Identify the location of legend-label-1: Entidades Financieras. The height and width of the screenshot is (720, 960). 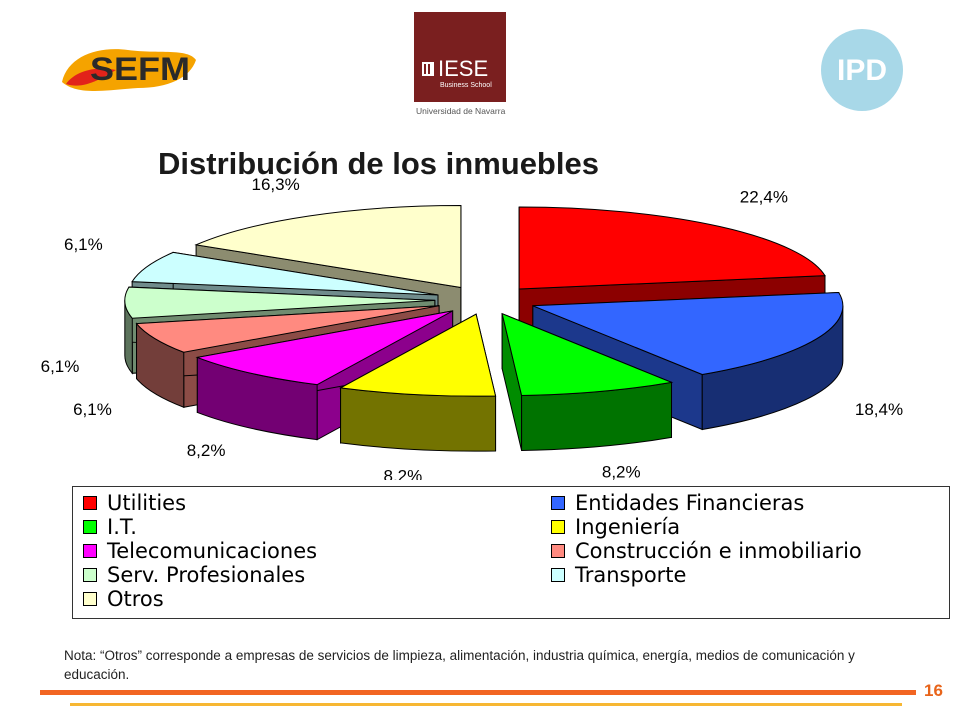
(690, 503).